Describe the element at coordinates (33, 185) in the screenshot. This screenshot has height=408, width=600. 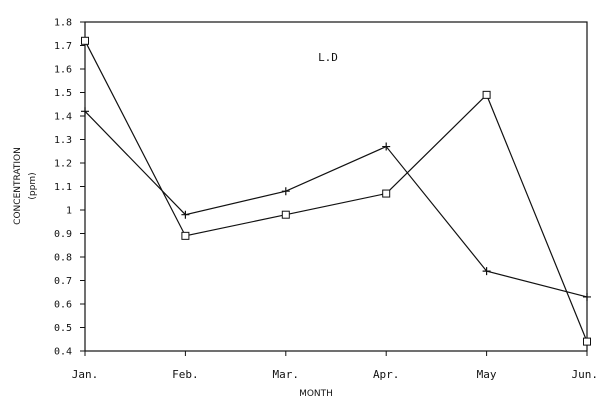
I see `y-axis-unit: (ppm)` at that location.